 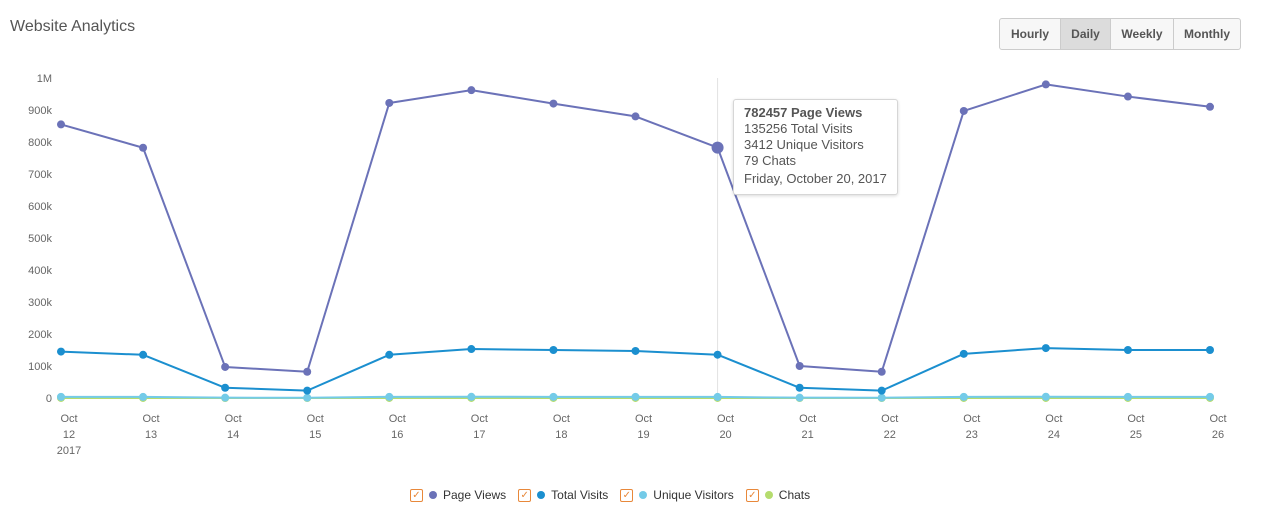 I want to click on tooltip-date: Friday, October 20, 2017, so click(x=815, y=178).